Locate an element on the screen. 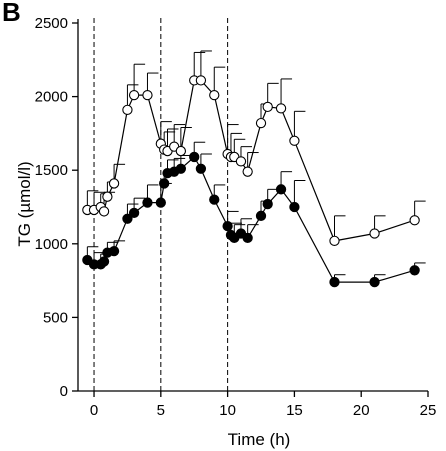 This screenshot has height=451, width=446. y-tick-label: 0 is located at coordinates (64, 391).